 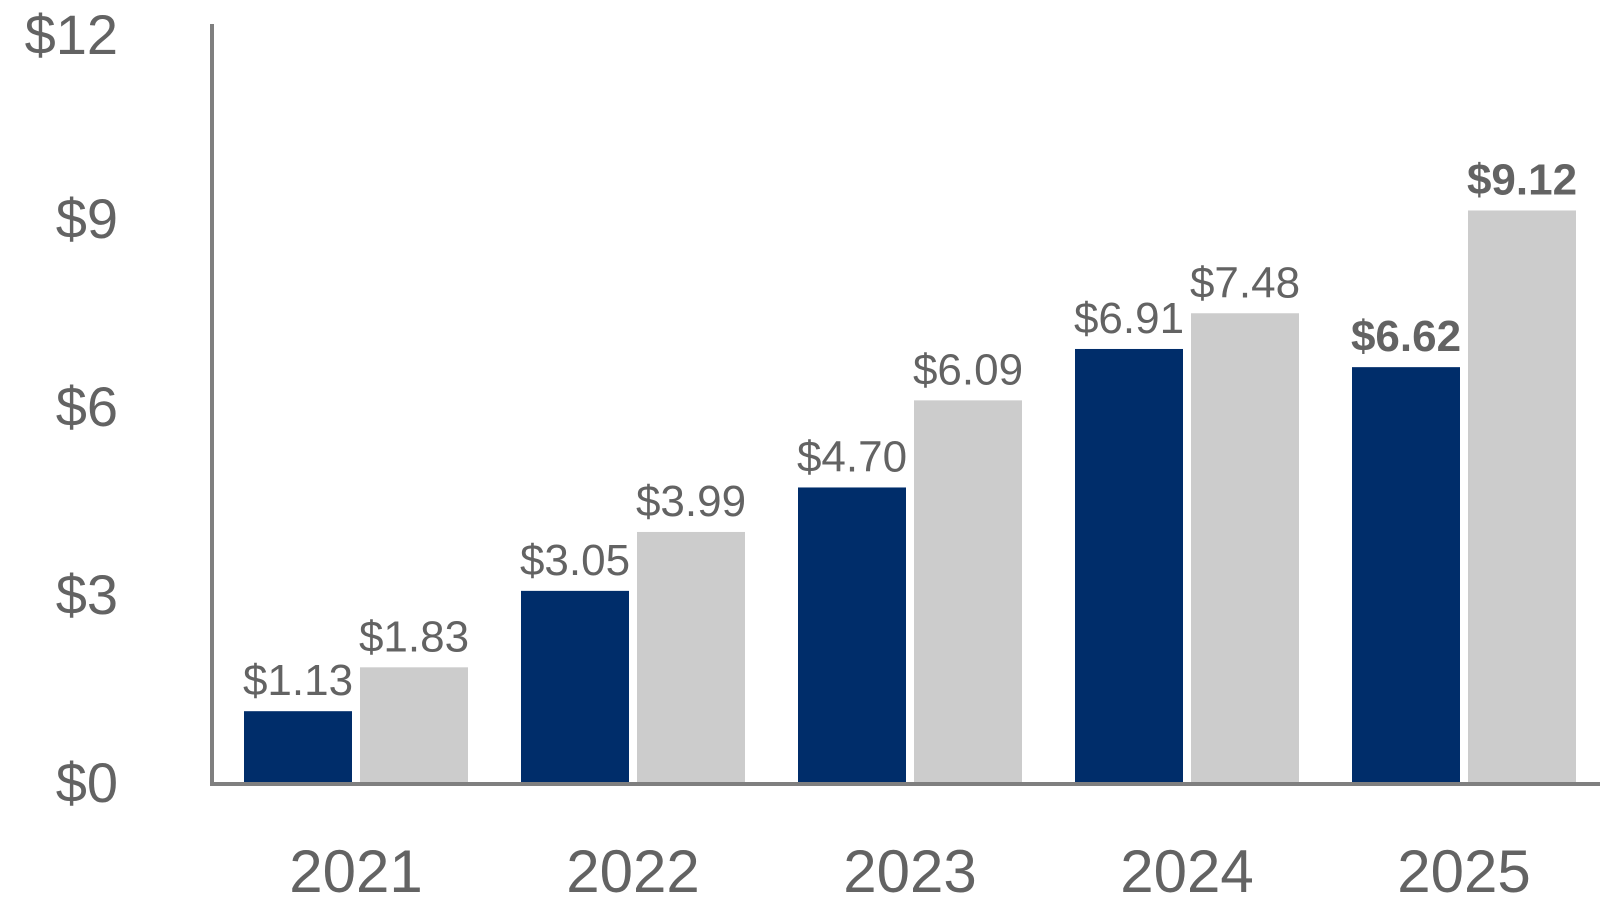 What do you see at coordinates (852, 456) in the screenshot?
I see `data-label-2023-series-1: $4.70` at bounding box center [852, 456].